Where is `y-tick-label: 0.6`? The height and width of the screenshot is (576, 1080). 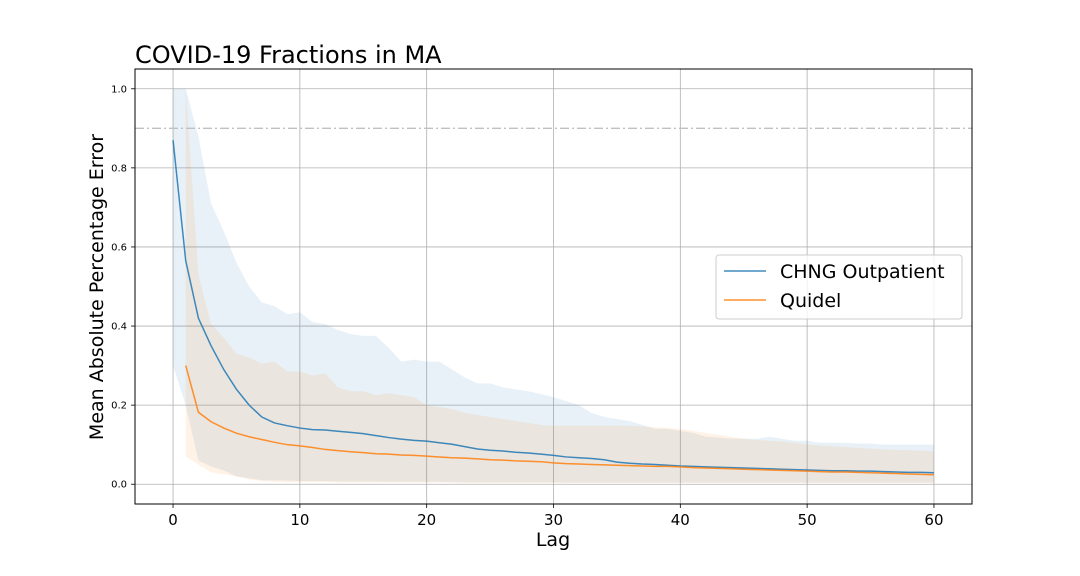
y-tick-label: 0.6 is located at coordinates (119, 247).